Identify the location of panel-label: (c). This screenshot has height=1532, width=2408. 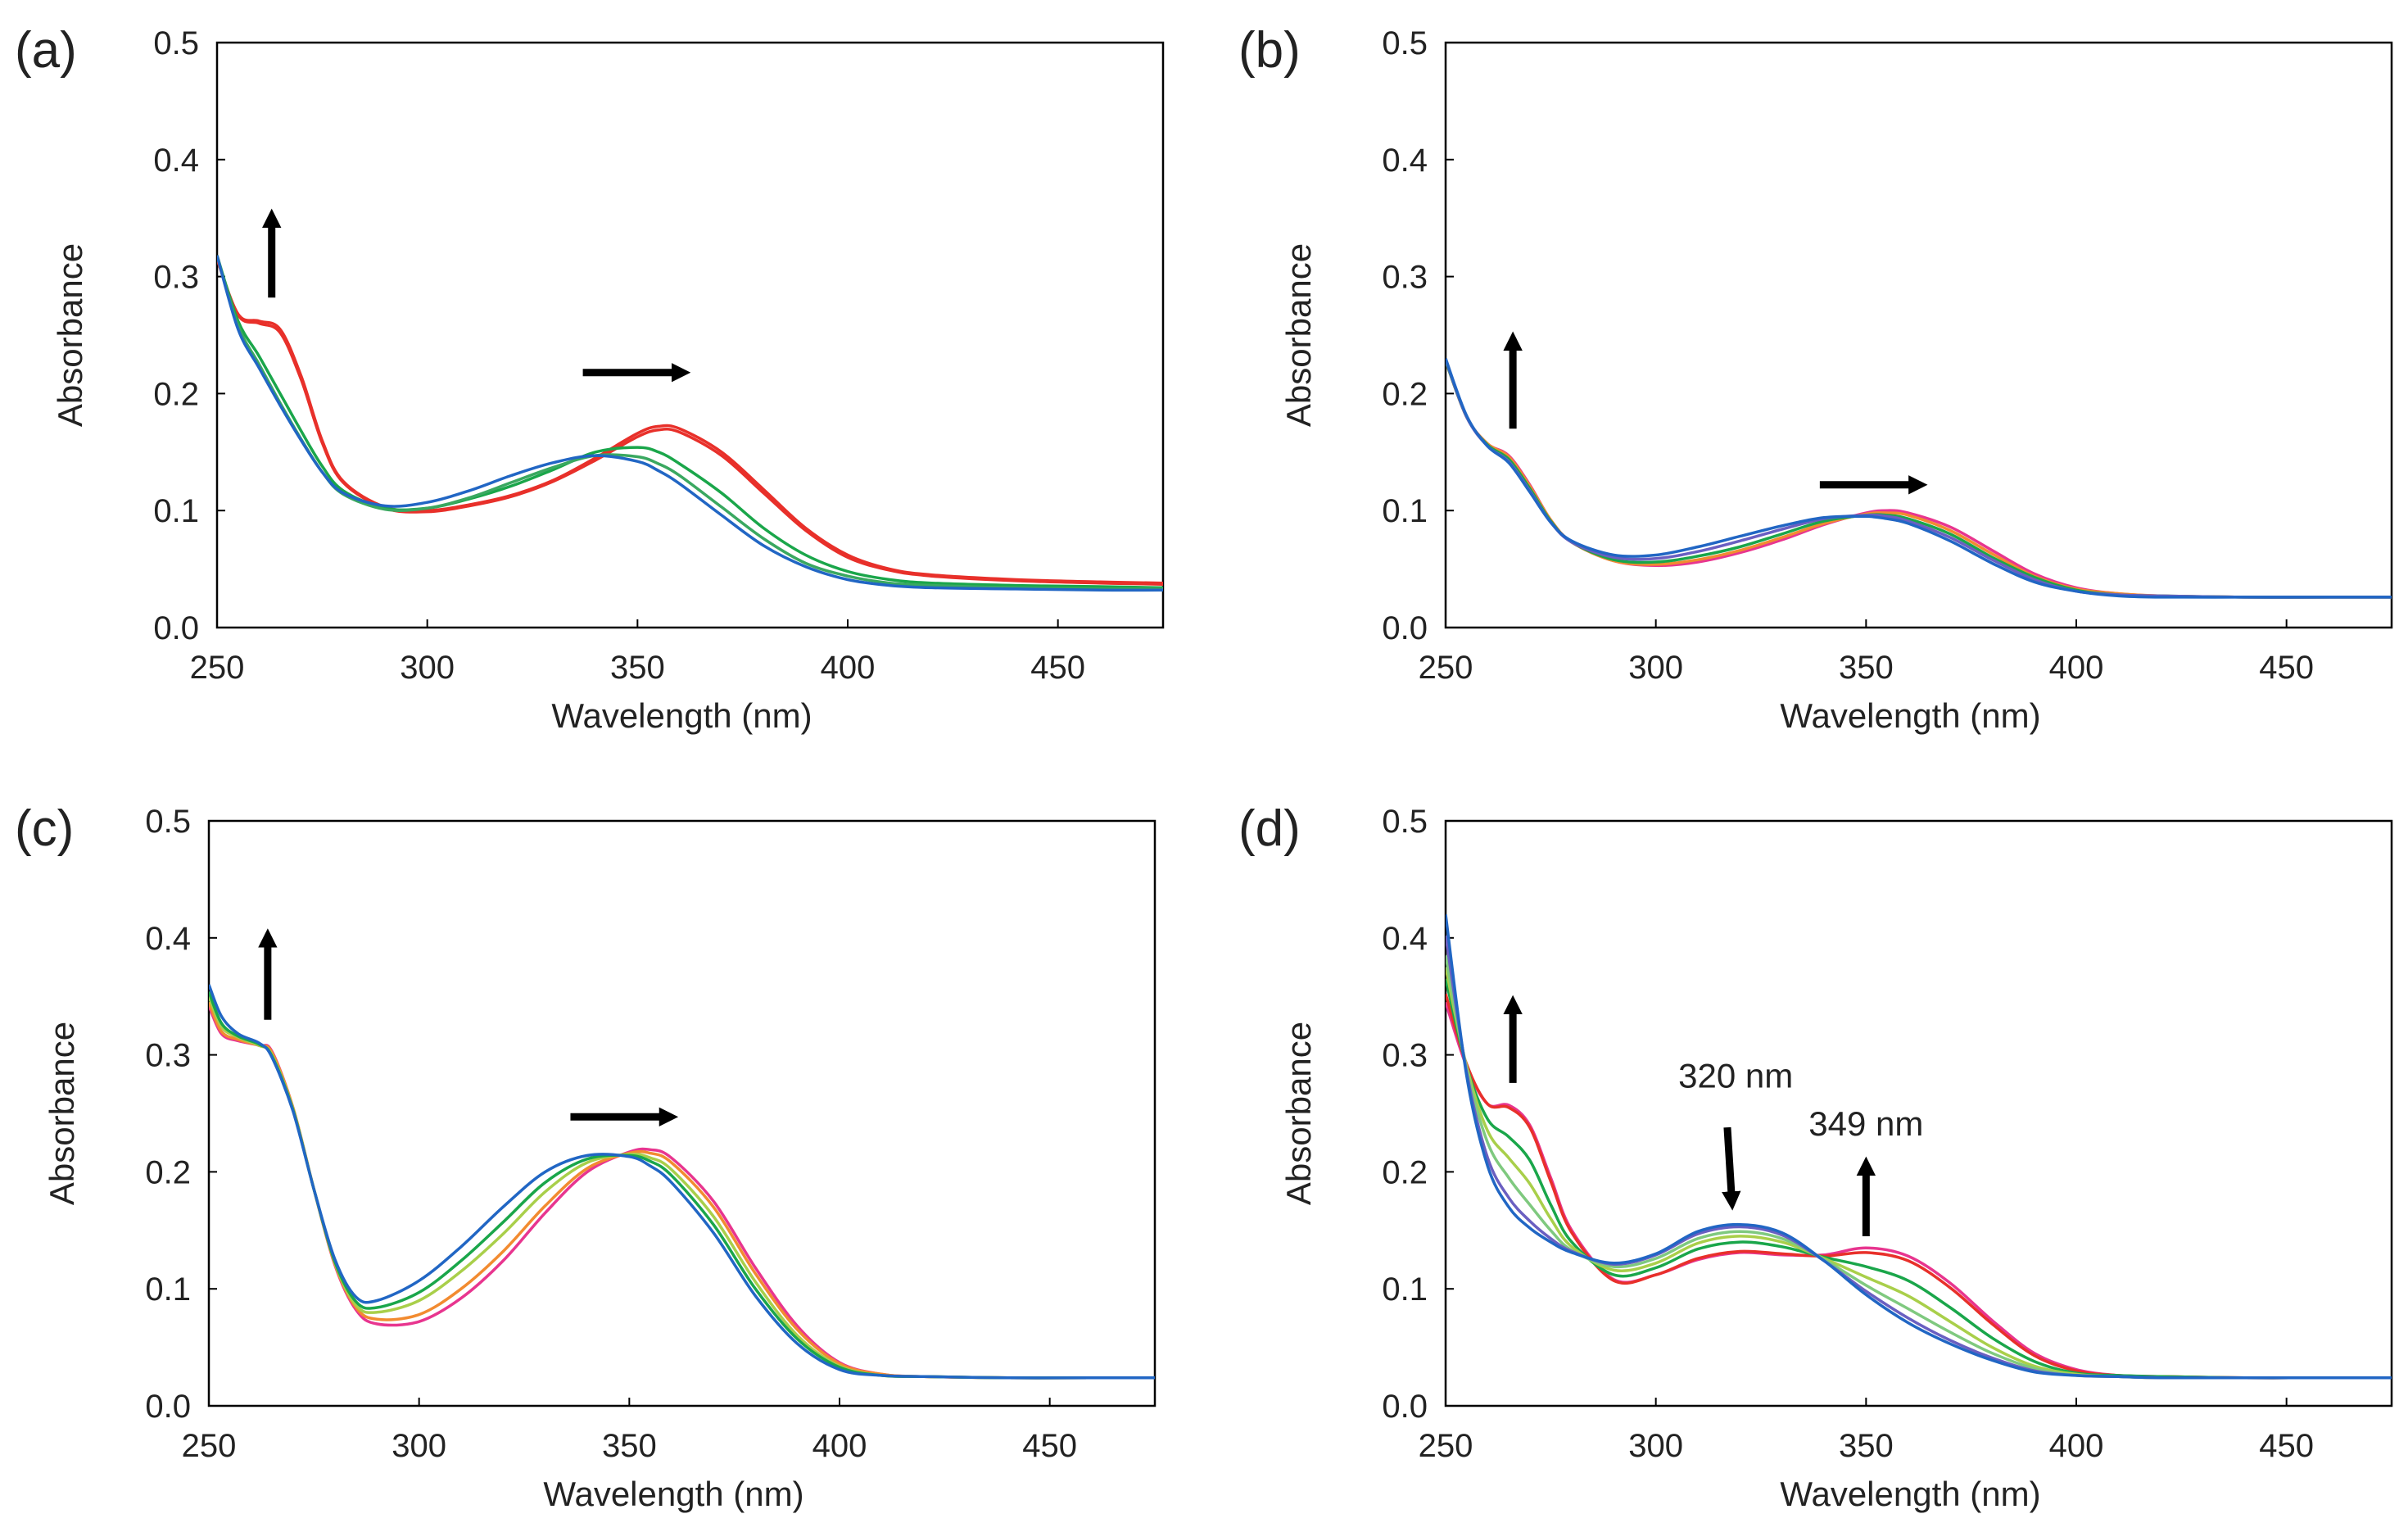
(44, 828).